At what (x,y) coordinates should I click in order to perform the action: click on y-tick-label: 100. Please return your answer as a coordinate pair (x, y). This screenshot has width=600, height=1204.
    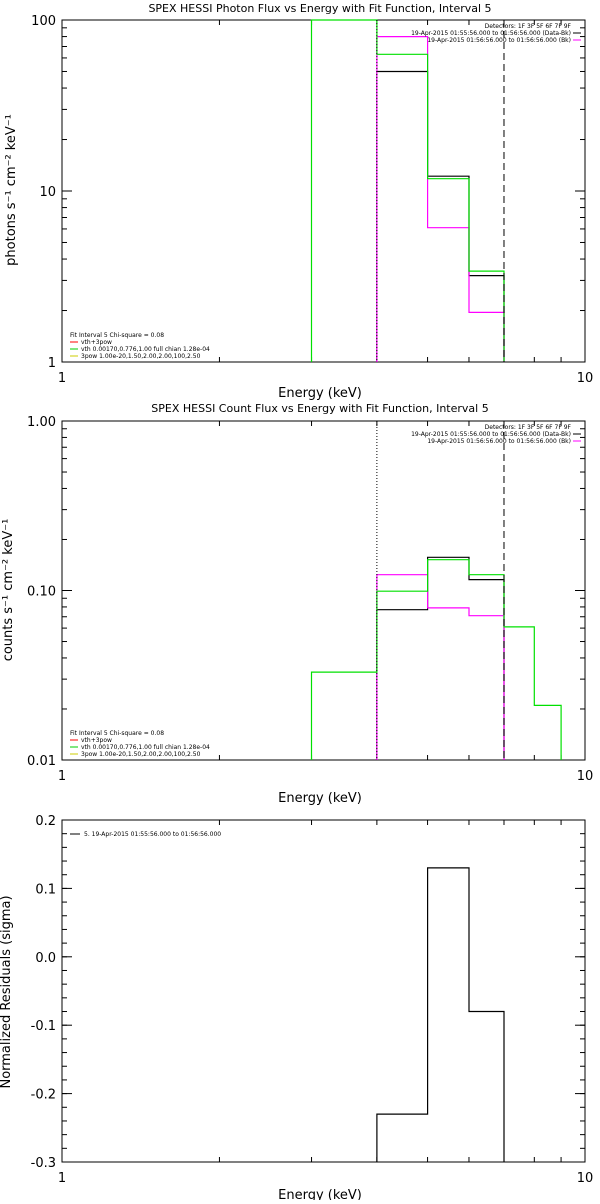
    Looking at the image, I should click on (43, 21).